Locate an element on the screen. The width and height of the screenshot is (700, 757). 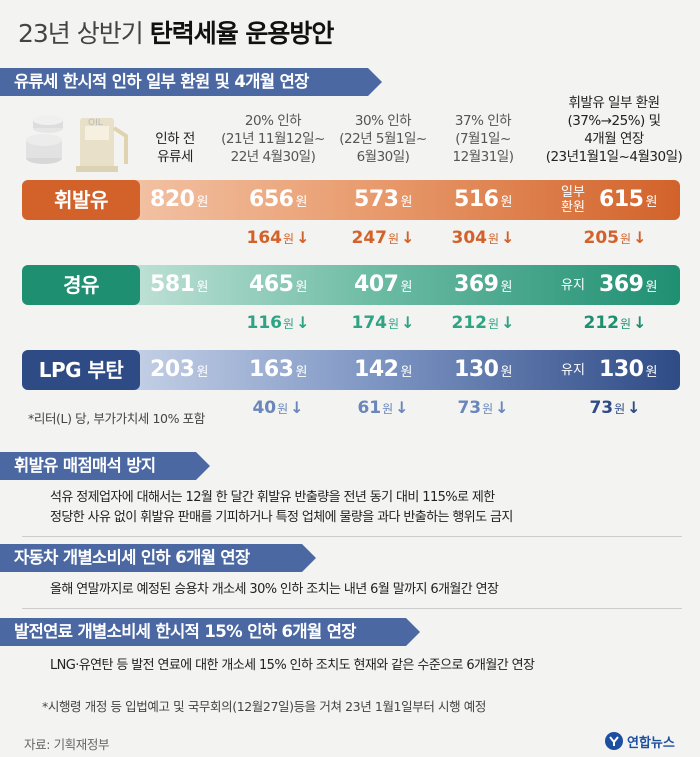
gasoline-band is located at coordinates (405, 200).